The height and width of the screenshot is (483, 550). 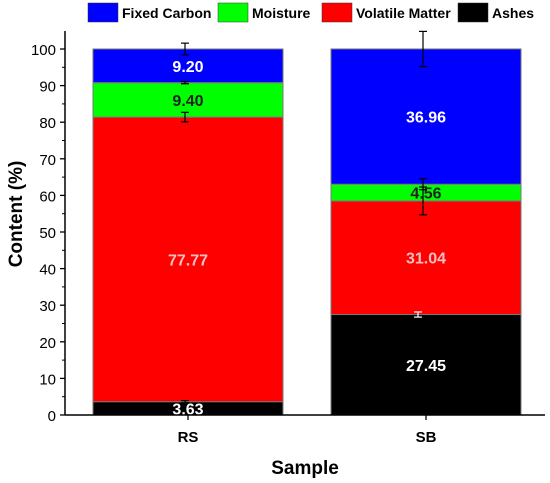 What do you see at coordinates (47, 160) in the screenshot?
I see `y-tick-label: 70` at bounding box center [47, 160].